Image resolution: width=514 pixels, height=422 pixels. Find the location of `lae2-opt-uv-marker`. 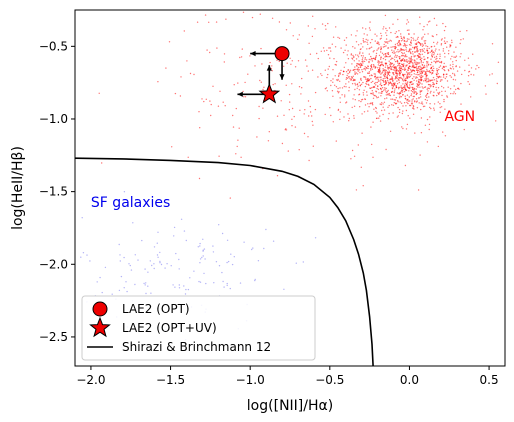

lae2-opt-uv-marker is located at coordinates (269, 93).